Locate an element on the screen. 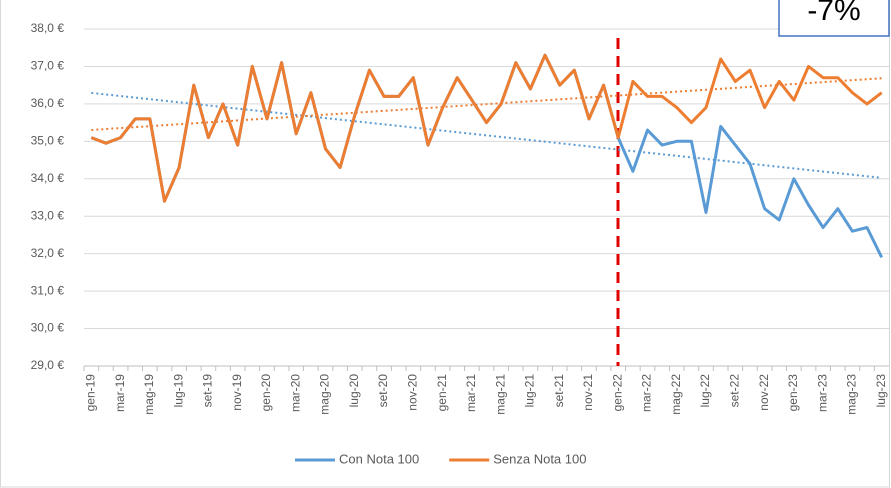  legend-label: Con Nota 100 is located at coordinates (379, 458).